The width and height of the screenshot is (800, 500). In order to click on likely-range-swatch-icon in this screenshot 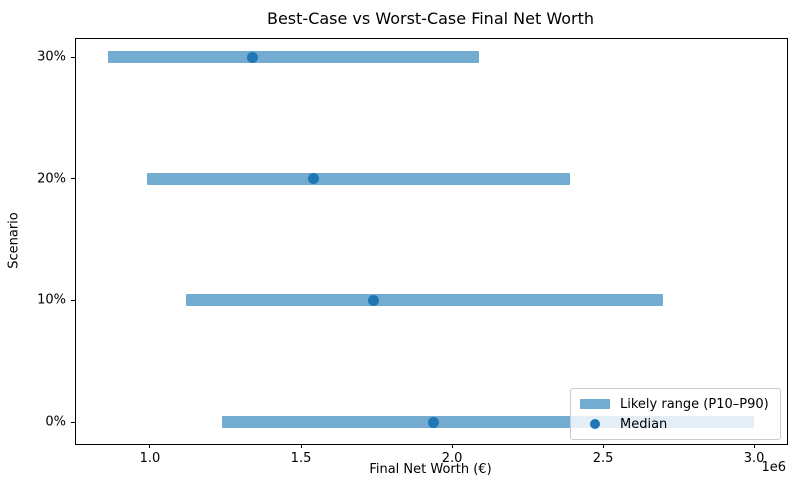, I will do `click(595, 404)`.